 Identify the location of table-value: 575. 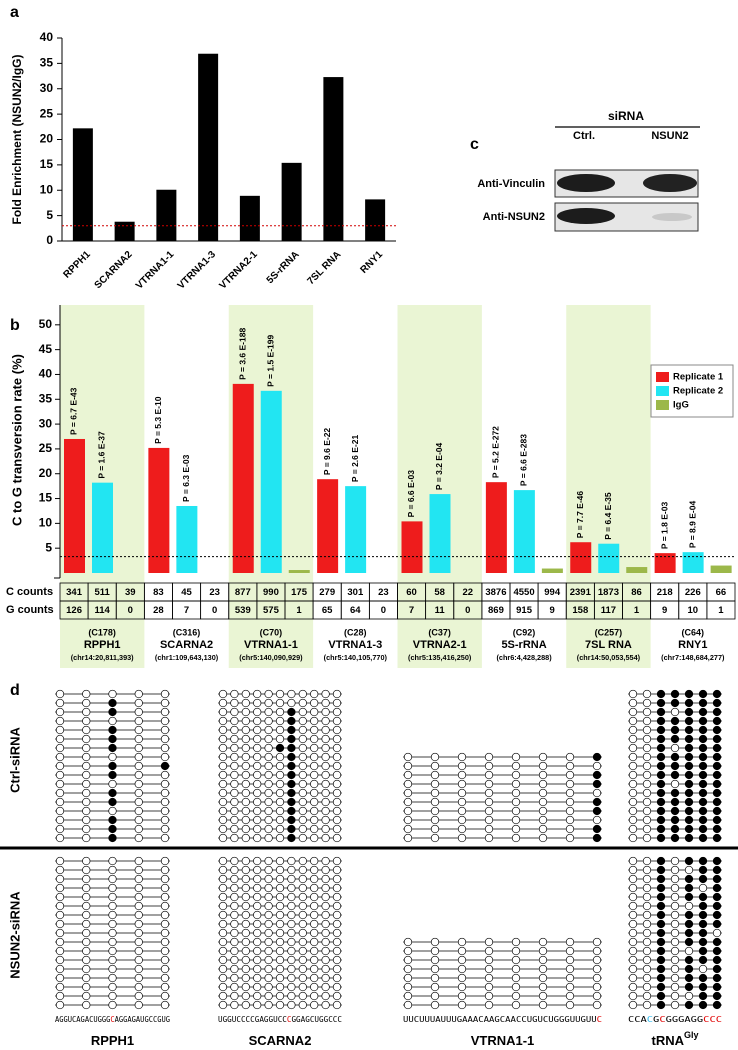
(271, 610).